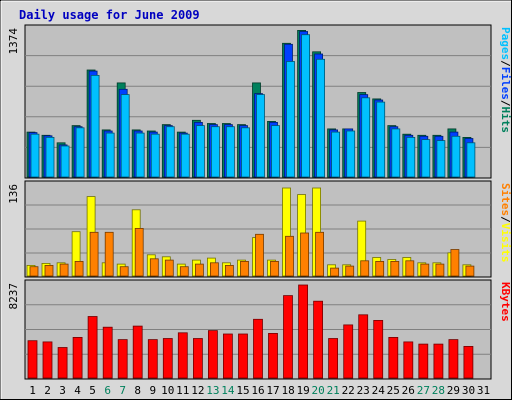 This screenshot has height=400, width=512. Describe the element at coordinates (242, 390) in the screenshot. I see `x-tick-label: 15` at that location.